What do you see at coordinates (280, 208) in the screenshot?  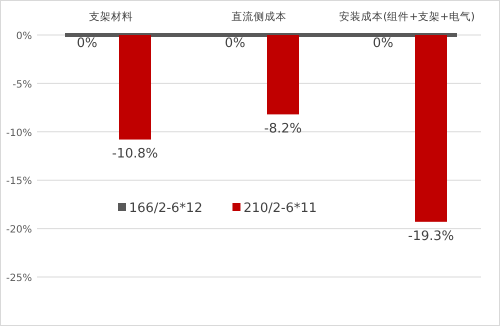 I see `legend-label: 210/2-6*11` at bounding box center [280, 208].